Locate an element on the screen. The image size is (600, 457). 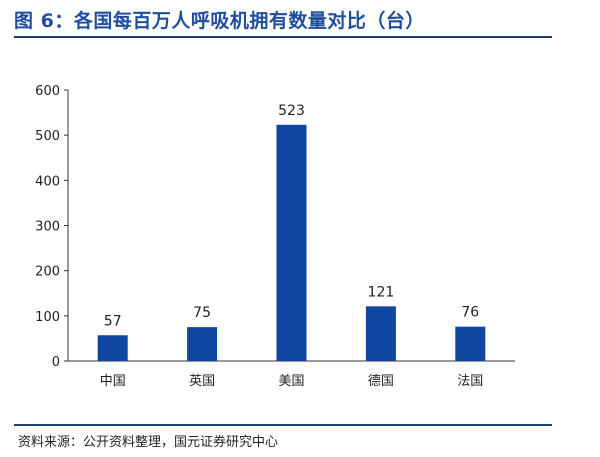
category-label: 中国 is located at coordinates (113, 381).